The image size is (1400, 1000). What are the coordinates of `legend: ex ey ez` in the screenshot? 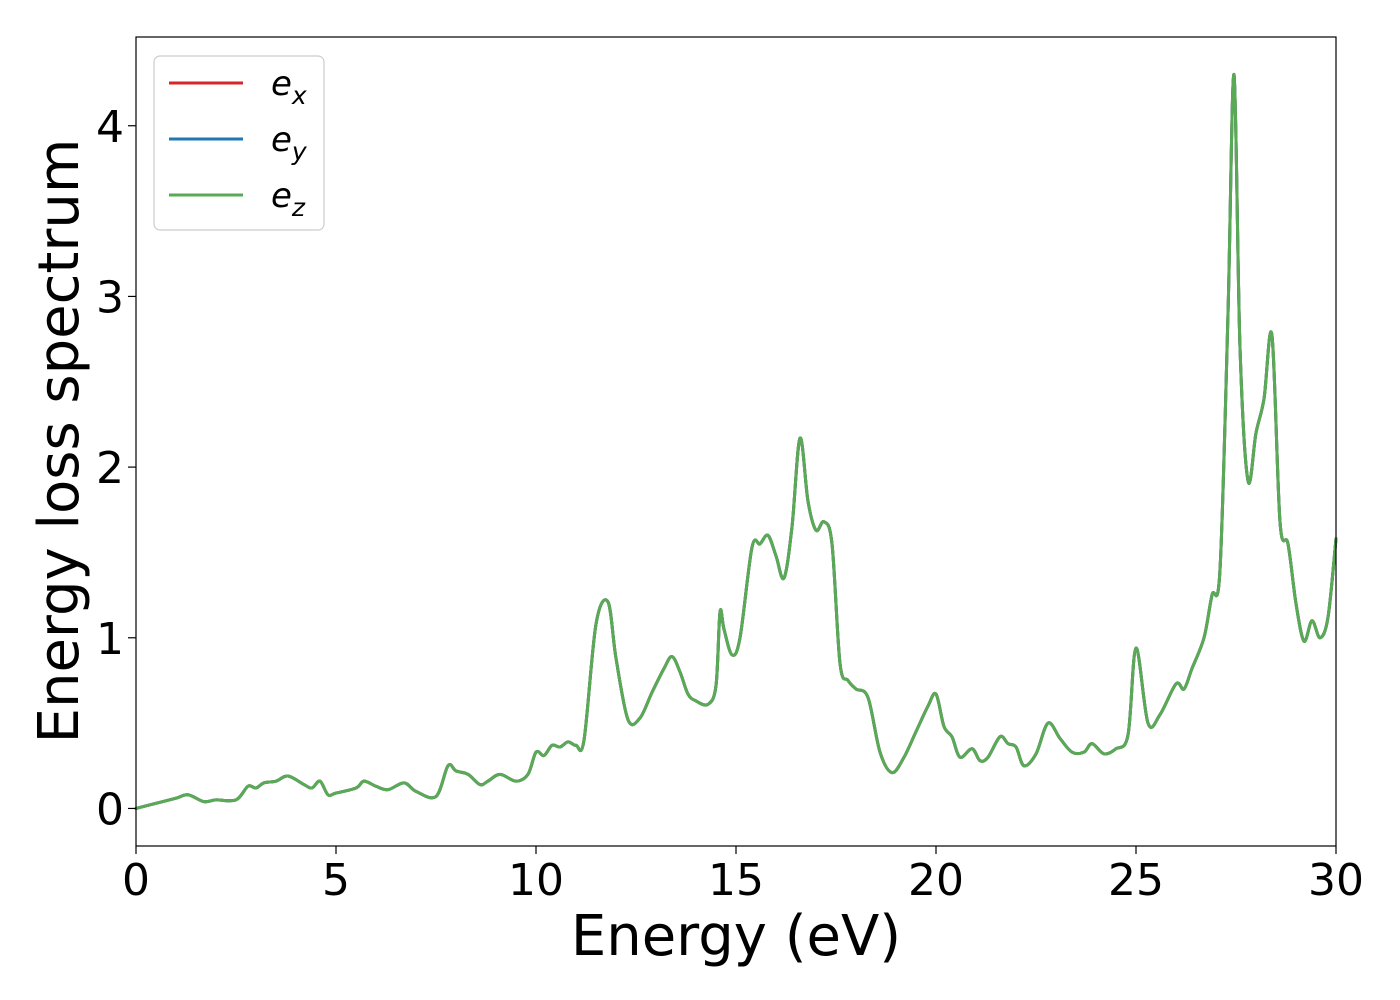 It's located at (239, 143).